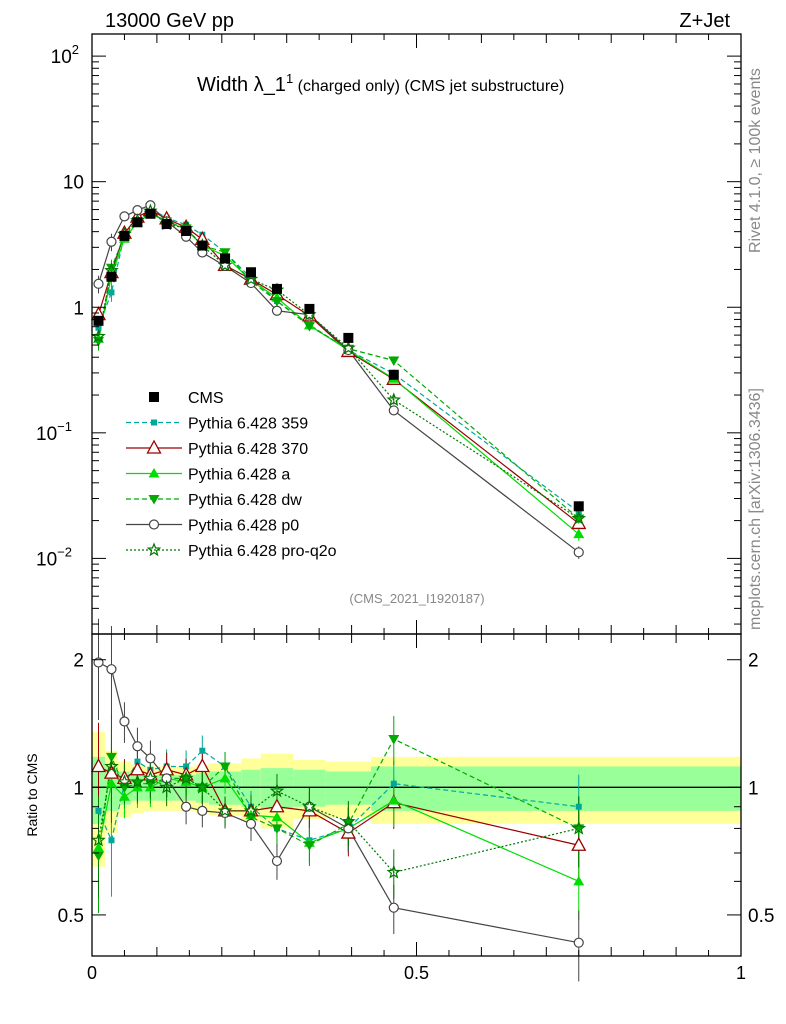 This screenshot has height=1024, width=786. What do you see at coordinates (154, 422) in the screenshot?
I see `legend-marker-p359` at bounding box center [154, 422].